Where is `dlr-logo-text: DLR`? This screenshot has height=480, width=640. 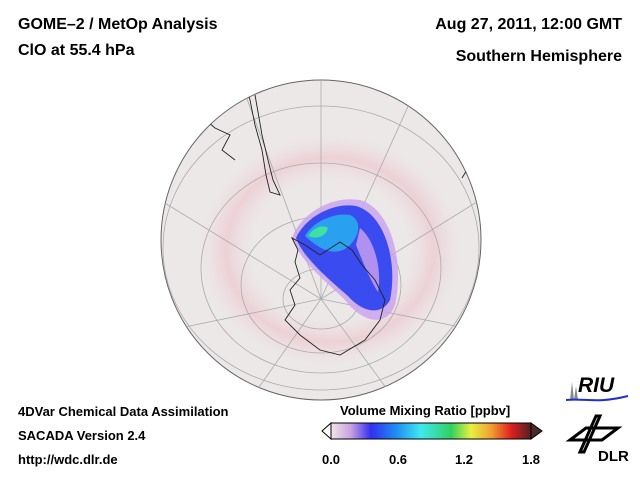
dlr-logo-text: DLR is located at coordinates (613, 456).